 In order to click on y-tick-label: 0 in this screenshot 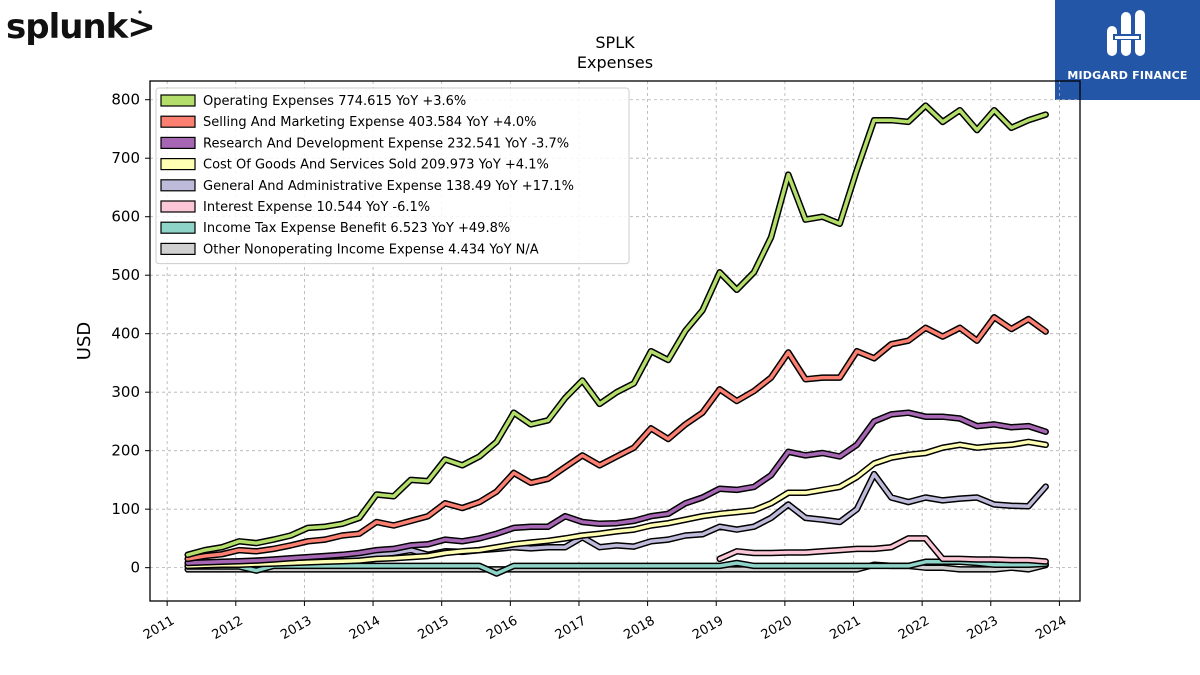, I will do `click(135, 568)`.